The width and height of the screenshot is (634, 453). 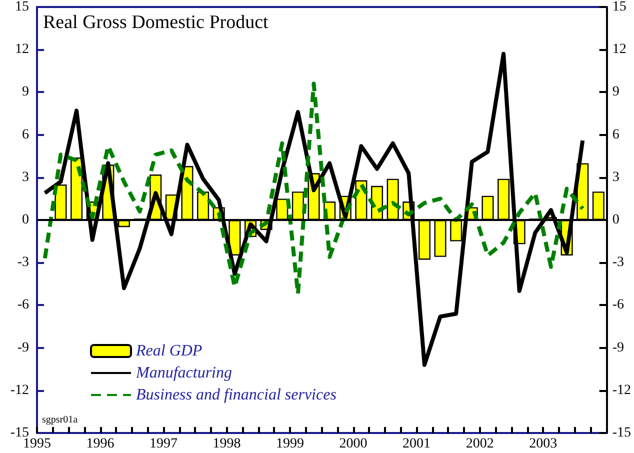 I want to click on x-tick-label: 2002, so click(x=480, y=444).